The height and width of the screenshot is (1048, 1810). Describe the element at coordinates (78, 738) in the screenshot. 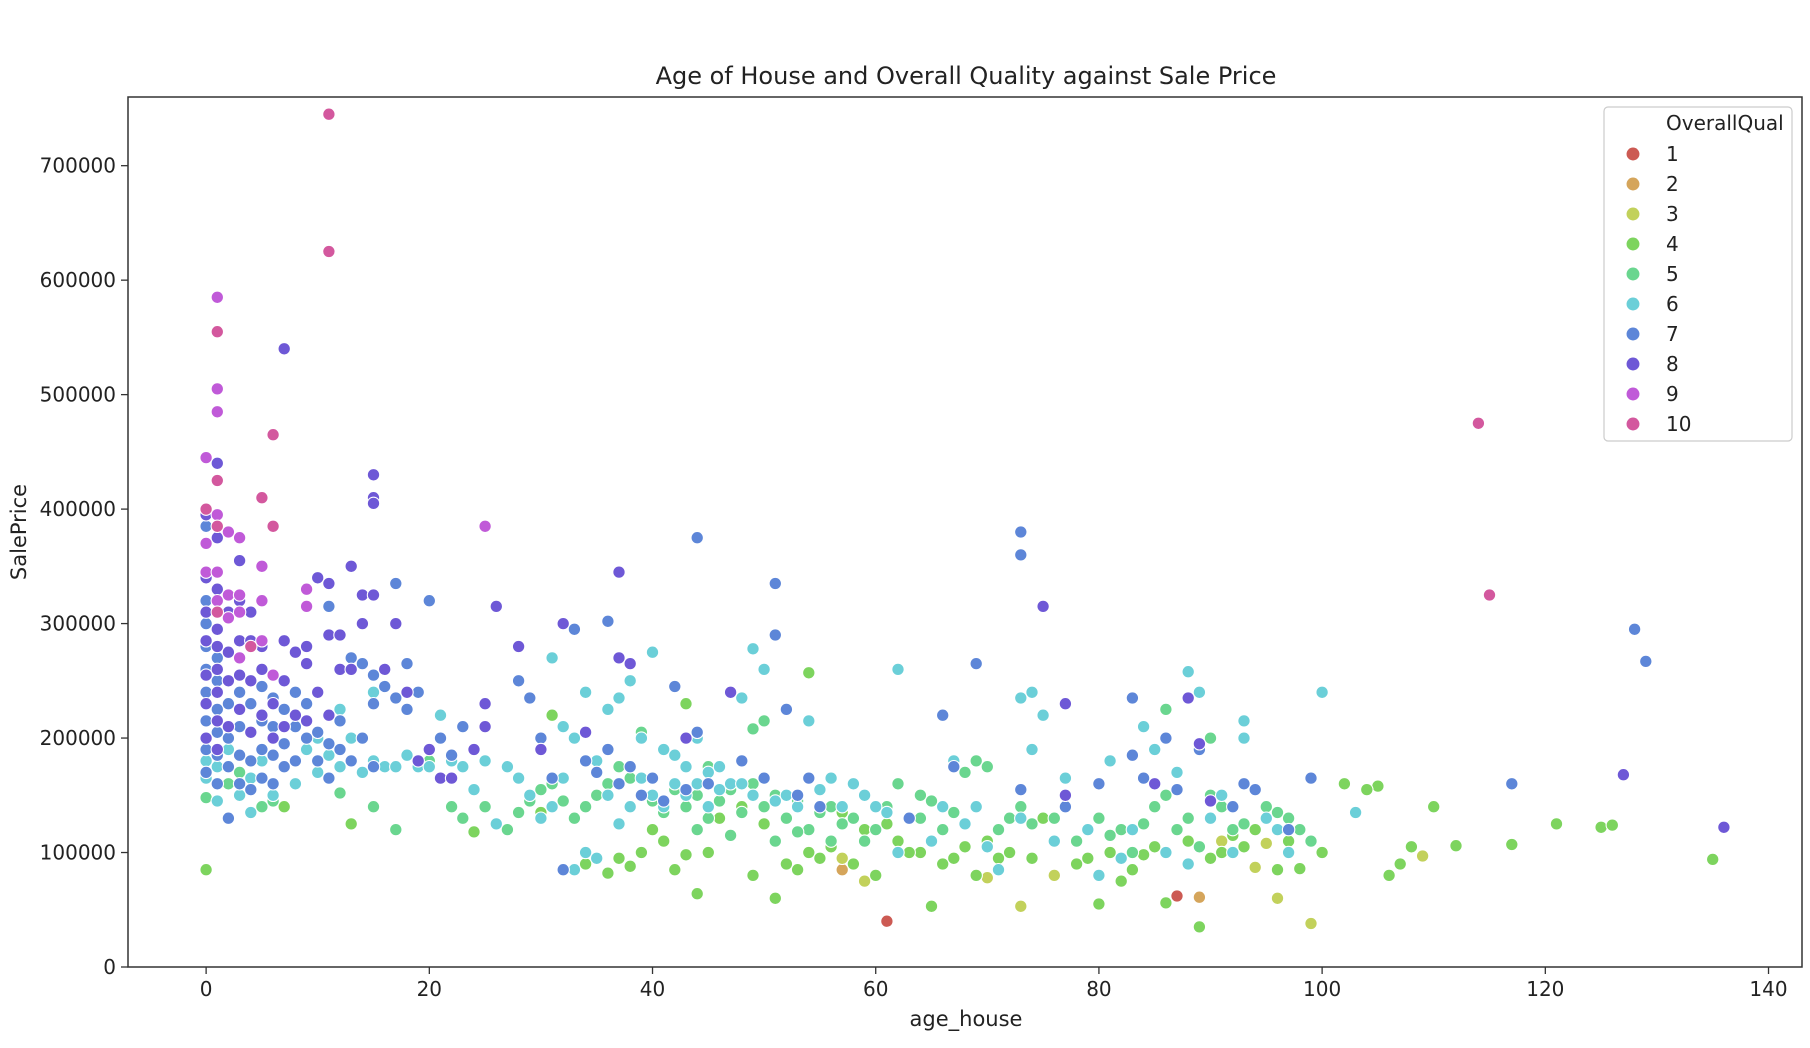

I see `y-tick-label: 200000` at that location.